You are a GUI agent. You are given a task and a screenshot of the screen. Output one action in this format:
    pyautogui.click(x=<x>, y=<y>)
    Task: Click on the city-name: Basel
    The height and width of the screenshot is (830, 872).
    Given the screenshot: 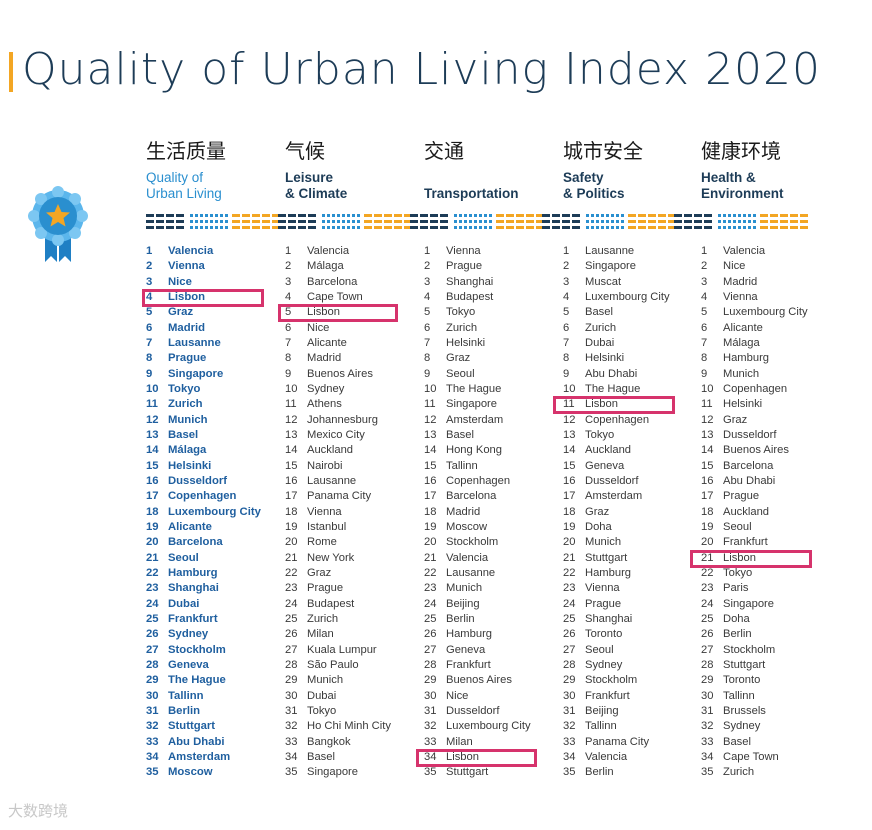 What is the action you would take?
    pyautogui.click(x=321, y=756)
    